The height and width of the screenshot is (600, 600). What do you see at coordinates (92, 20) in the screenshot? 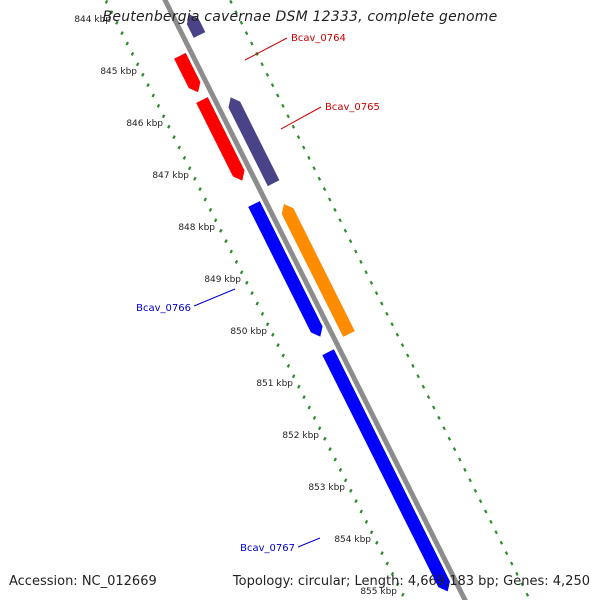
I see `kbp-tick-label: 844 kbp` at bounding box center [92, 20].